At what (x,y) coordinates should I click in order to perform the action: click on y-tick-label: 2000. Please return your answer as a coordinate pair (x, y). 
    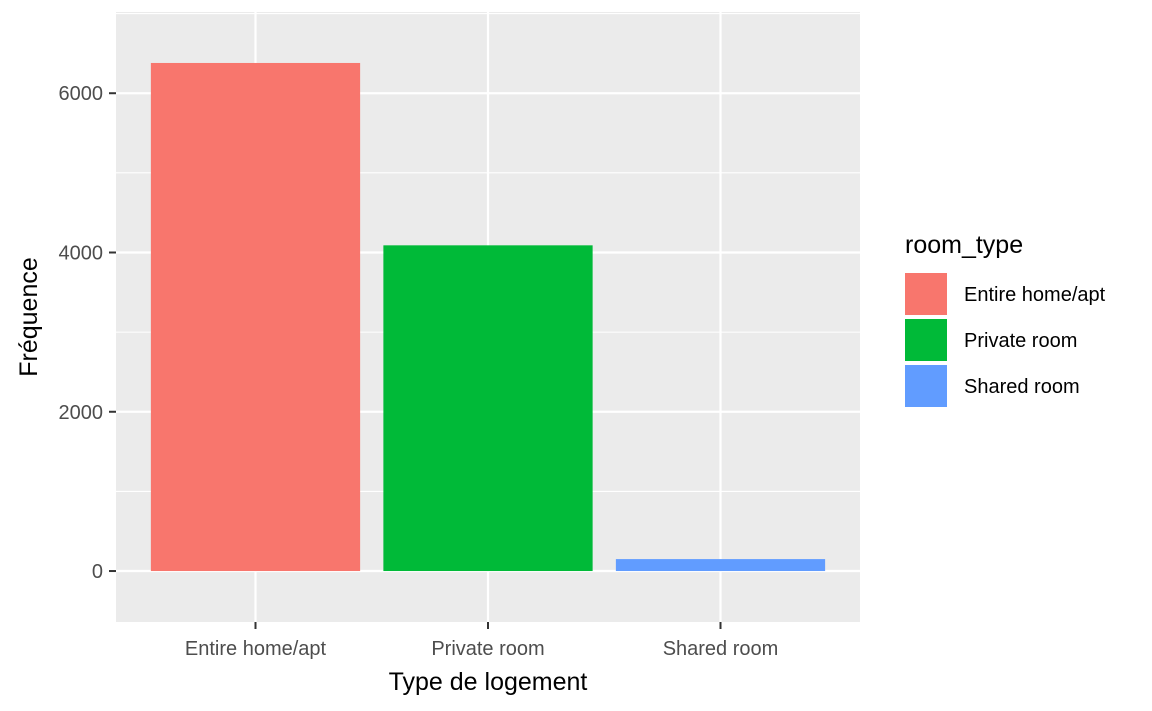
    Looking at the image, I should click on (81, 413).